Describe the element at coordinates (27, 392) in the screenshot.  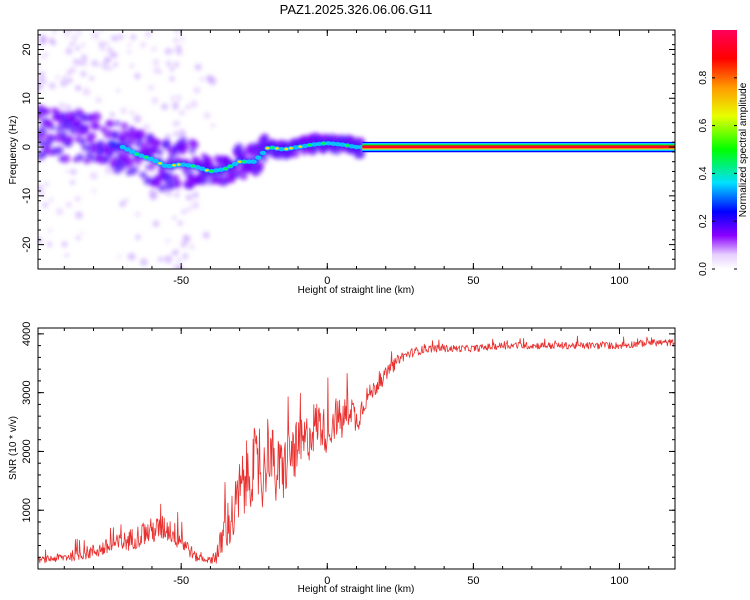
I see `snr-y-tick-label: 3000` at that location.